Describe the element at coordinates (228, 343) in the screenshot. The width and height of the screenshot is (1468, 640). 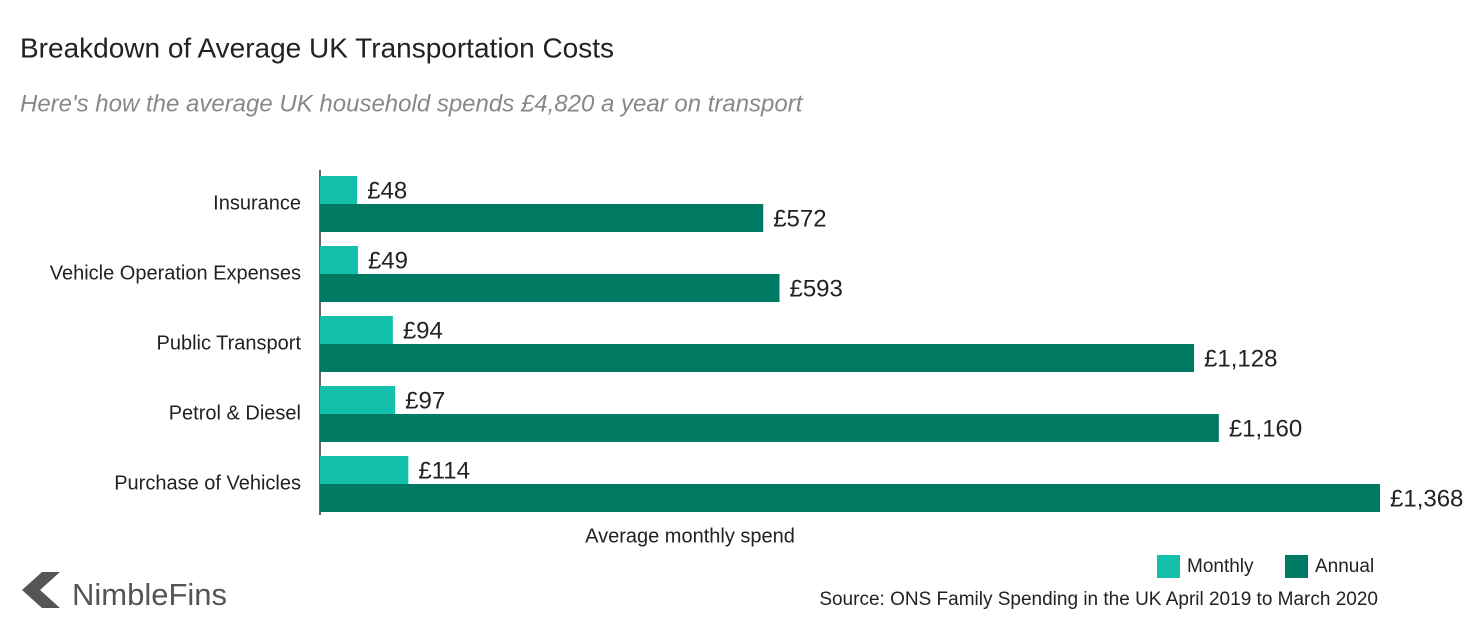
I see `y-tick-label: Public Transport` at that location.